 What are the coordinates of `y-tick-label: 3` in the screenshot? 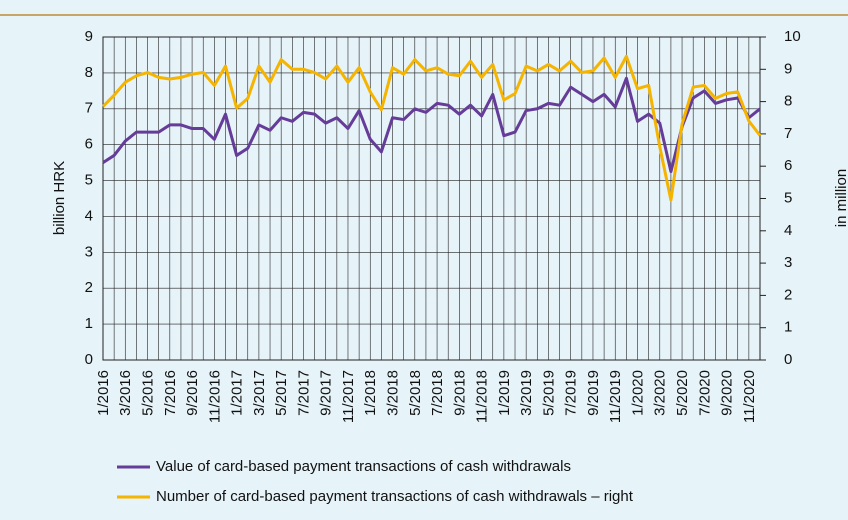 It's located at (89, 251).